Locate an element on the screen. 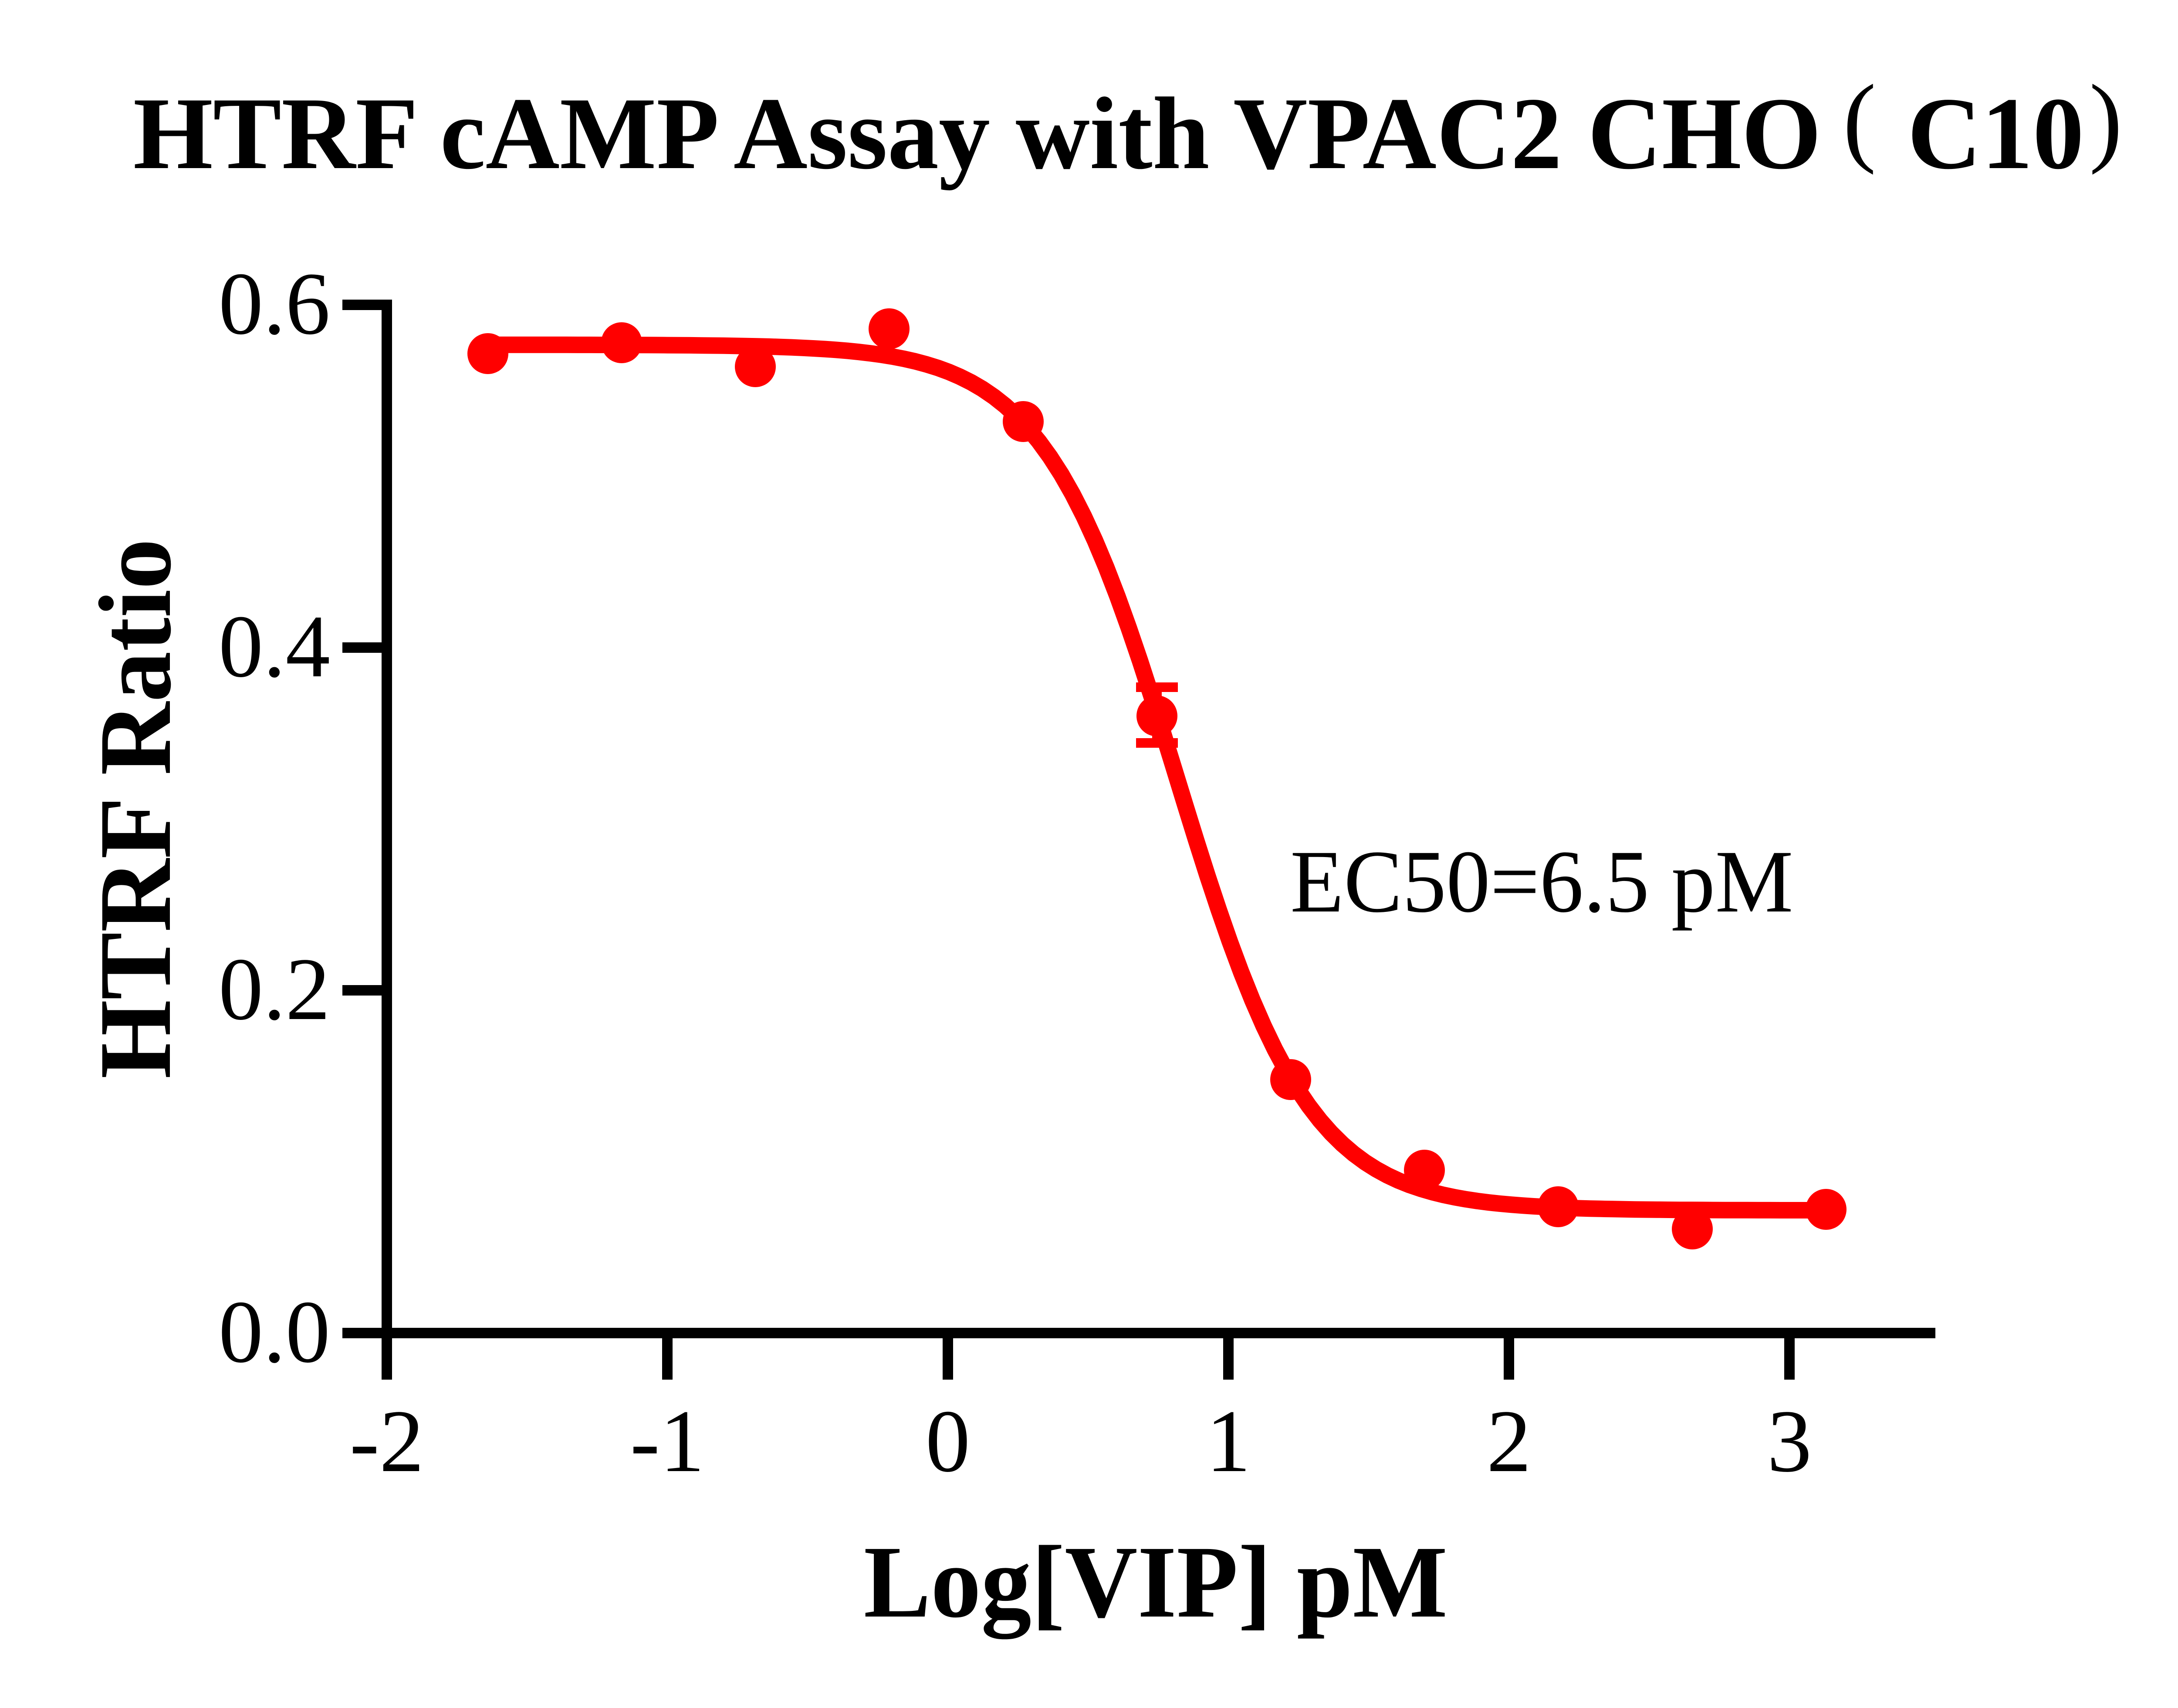 The image size is (2178, 1708). svg-text: -1 is located at coordinates (667, 1441).